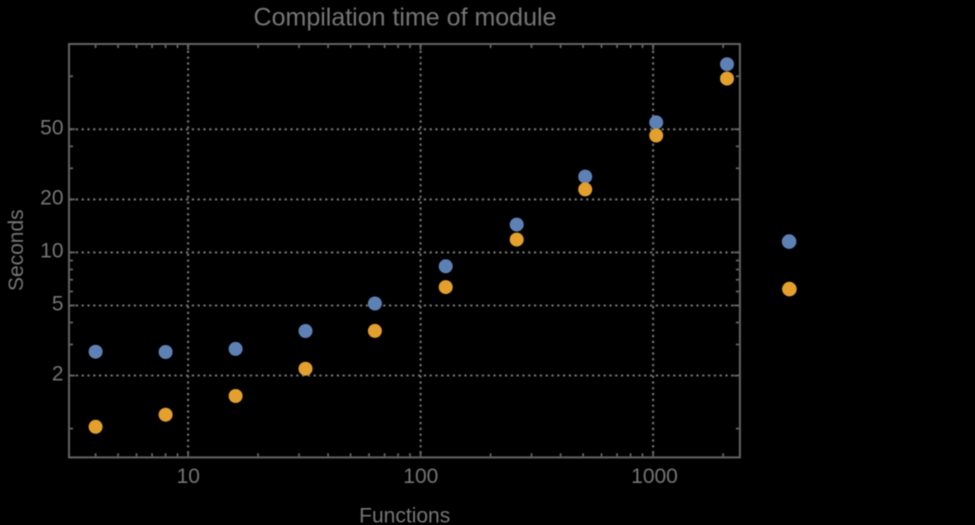  I want to click on svg-text: Compilation time of module, so click(405, 17).